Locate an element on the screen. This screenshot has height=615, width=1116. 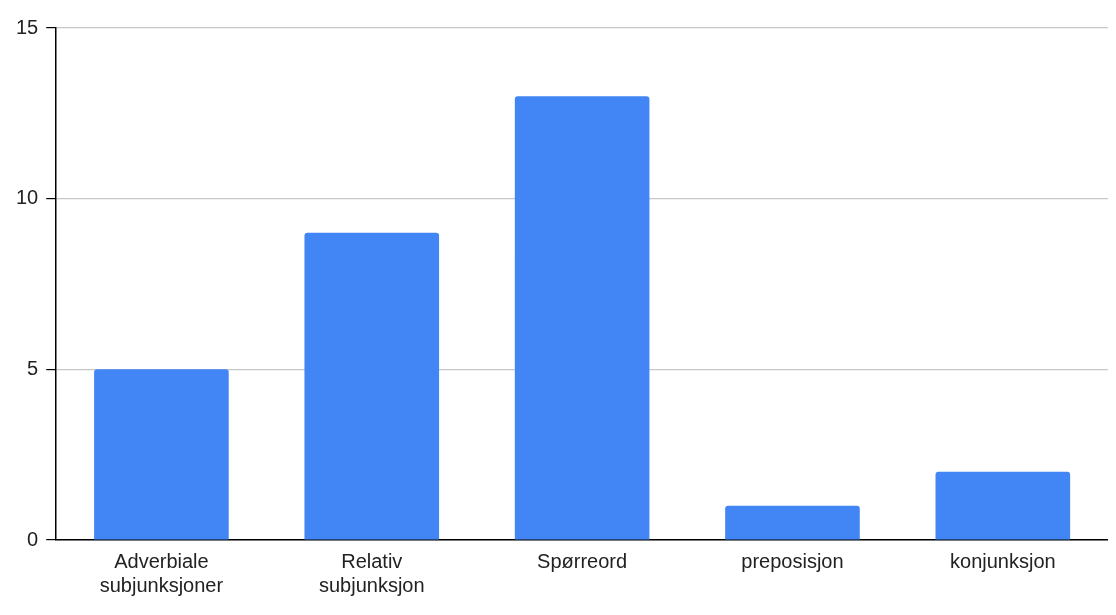
x-tick-label: Spørreord is located at coordinates (582, 560).